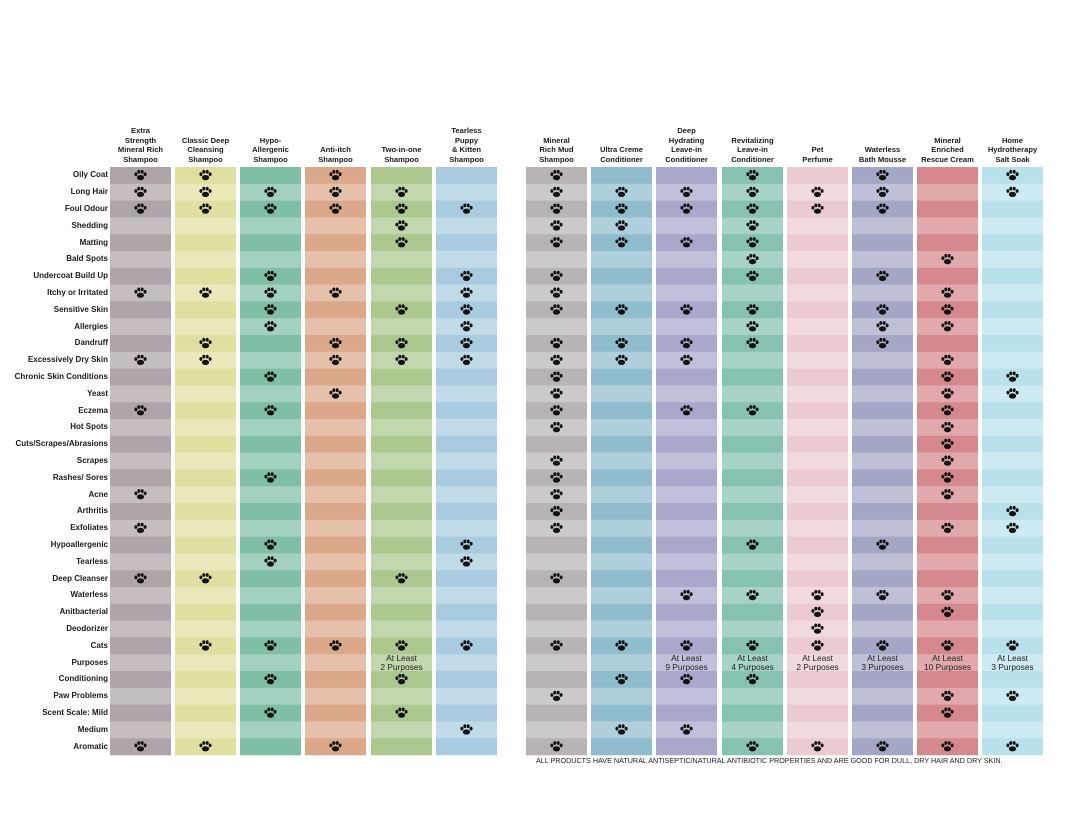  What do you see at coordinates (621, 141) in the screenshot?
I see `column-header: Ultra Creme Conditioner` at bounding box center [621, 141].